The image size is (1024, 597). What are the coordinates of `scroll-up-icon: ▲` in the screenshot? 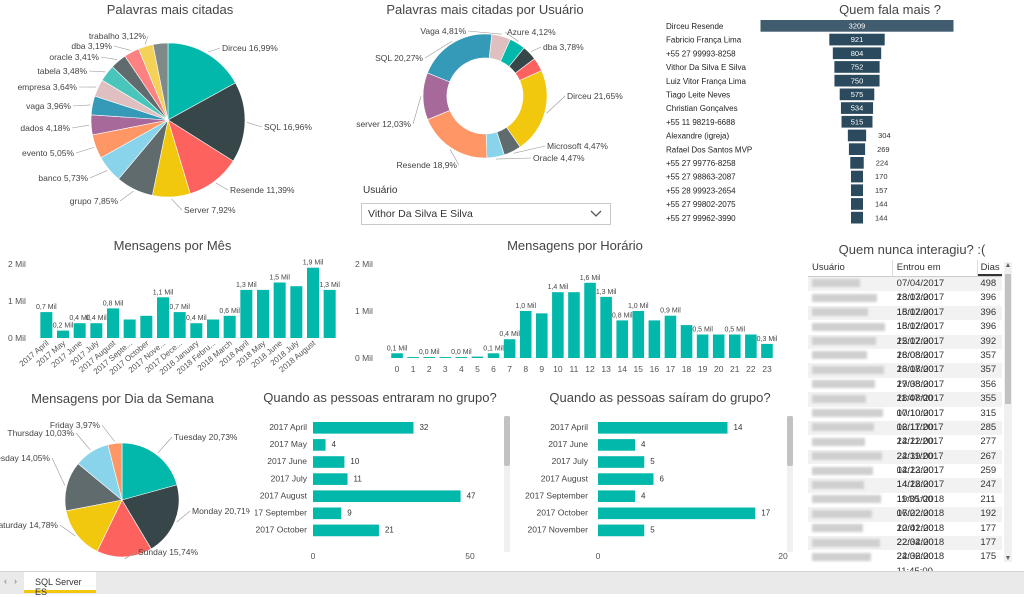 It's located at (1008, 265).